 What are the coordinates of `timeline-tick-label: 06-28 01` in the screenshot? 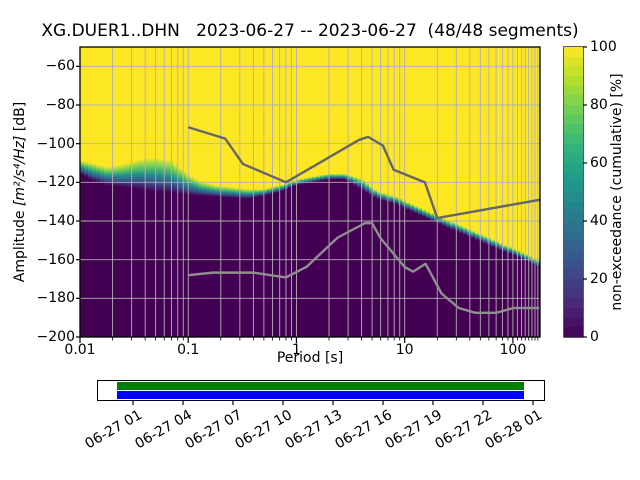 It's located at (513, 430).